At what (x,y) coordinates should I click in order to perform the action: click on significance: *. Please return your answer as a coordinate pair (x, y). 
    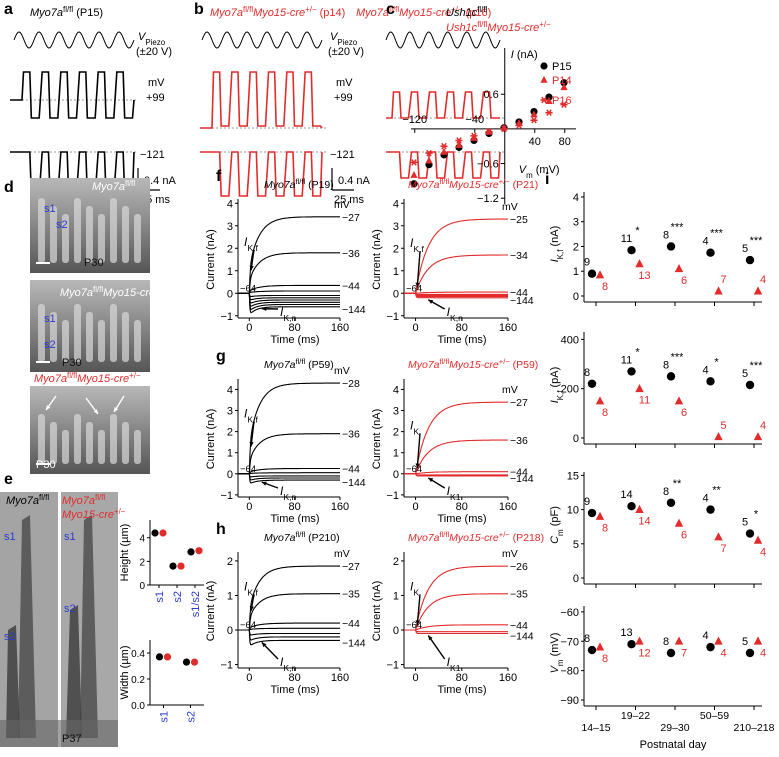
    Looking at the image, I should click on (637, 231).